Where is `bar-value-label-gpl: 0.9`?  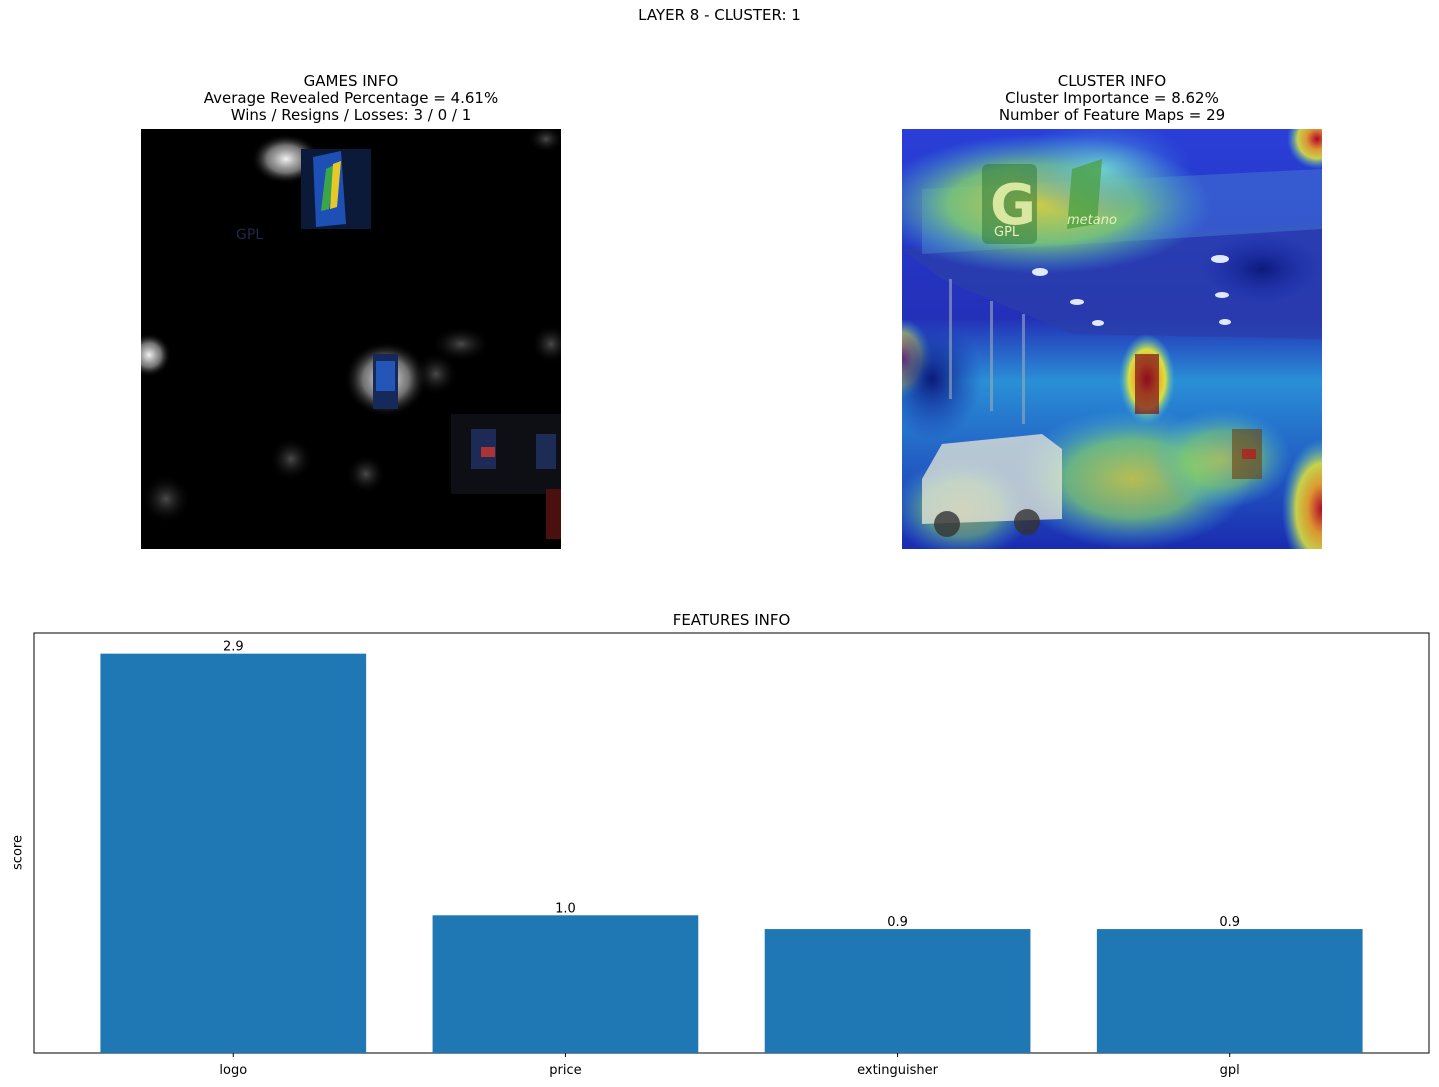
bar-value-label-gpl: 0.9 is located at coordinates (1229, 922).